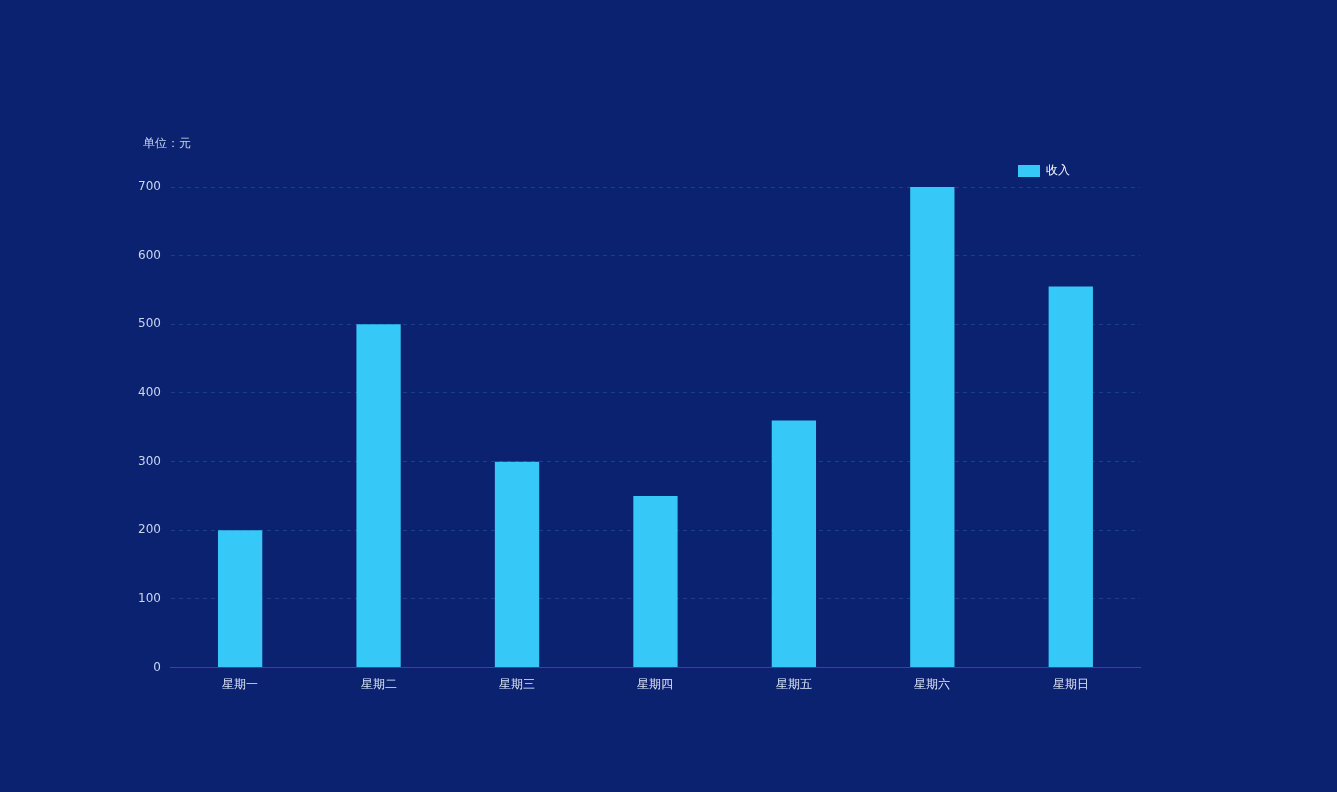 The image size is (1337, 792). I want to click on x-tick-label: 星期四, so click(655, 683).